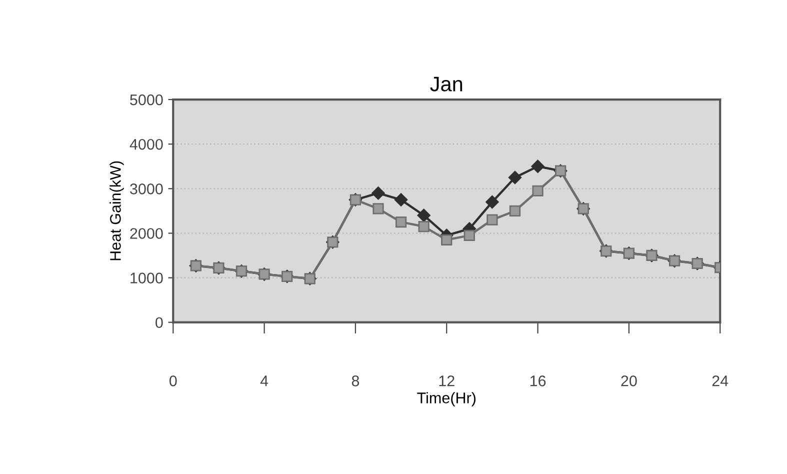 The width and height of the screenshot is (787, 474). What do you see at coordinates (446, 84) in the screenshot?
I see `chart-title: Jan` at bounding box center [446, 84].